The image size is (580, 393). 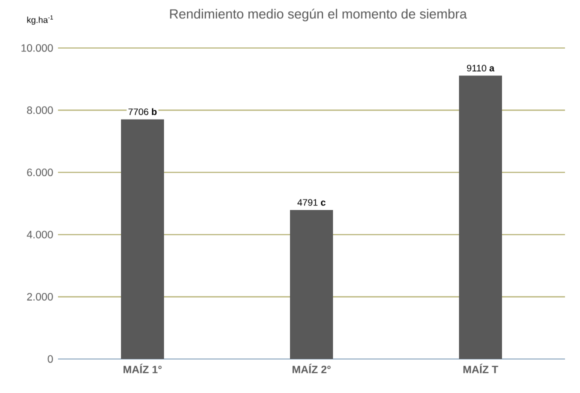 I want to click on data-label: 4791 c, so click(x=311, y=202).